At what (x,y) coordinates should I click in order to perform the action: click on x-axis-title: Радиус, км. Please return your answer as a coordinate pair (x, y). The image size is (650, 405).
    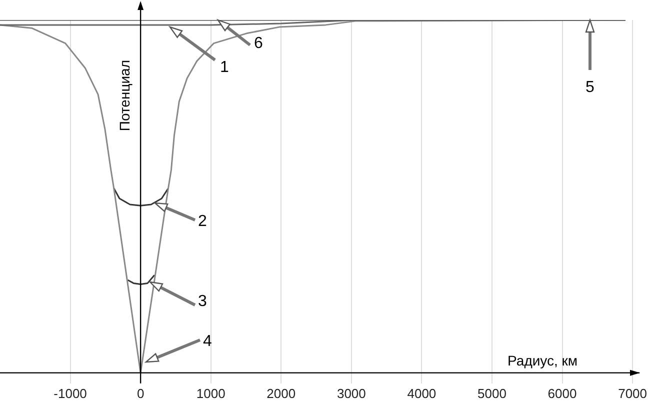
    Looking at the image, I should click on (543, 360).